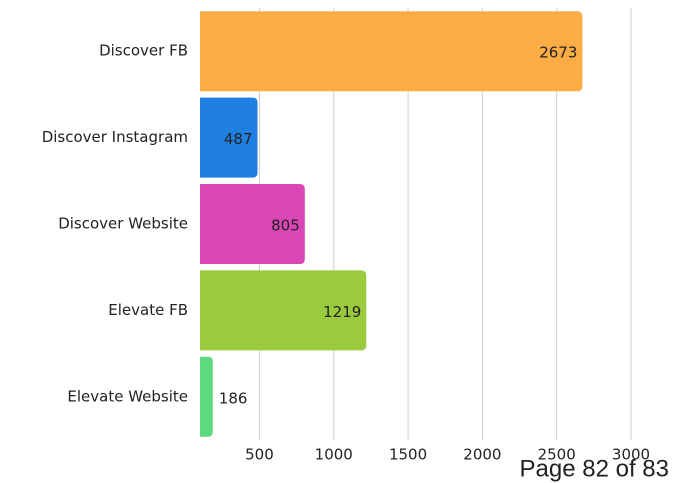  I want to click on page-footer: Page 82 of 83, so click(594, 468).